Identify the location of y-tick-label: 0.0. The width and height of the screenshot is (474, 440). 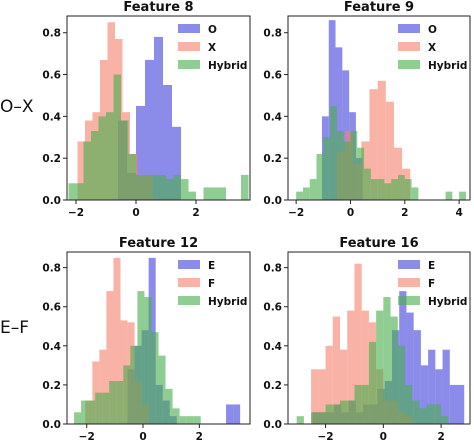
(51, 425).